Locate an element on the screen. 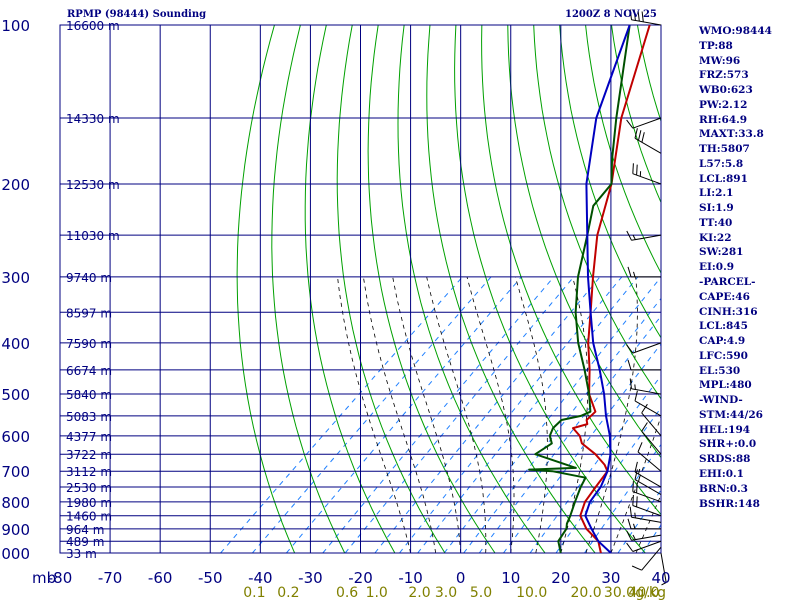 This screenshot has height=600, width=800. temperature-tick-label: -30 is located at coordinates (310, 578).